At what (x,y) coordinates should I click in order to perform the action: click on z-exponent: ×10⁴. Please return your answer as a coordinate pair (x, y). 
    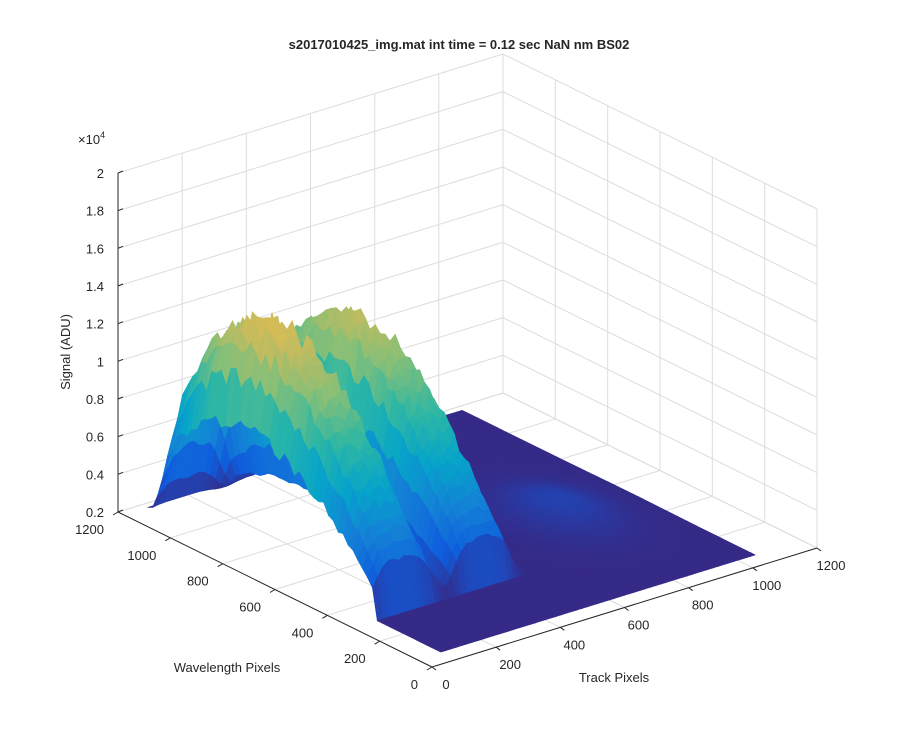
    Looking at the image, I should click on (91, 138).